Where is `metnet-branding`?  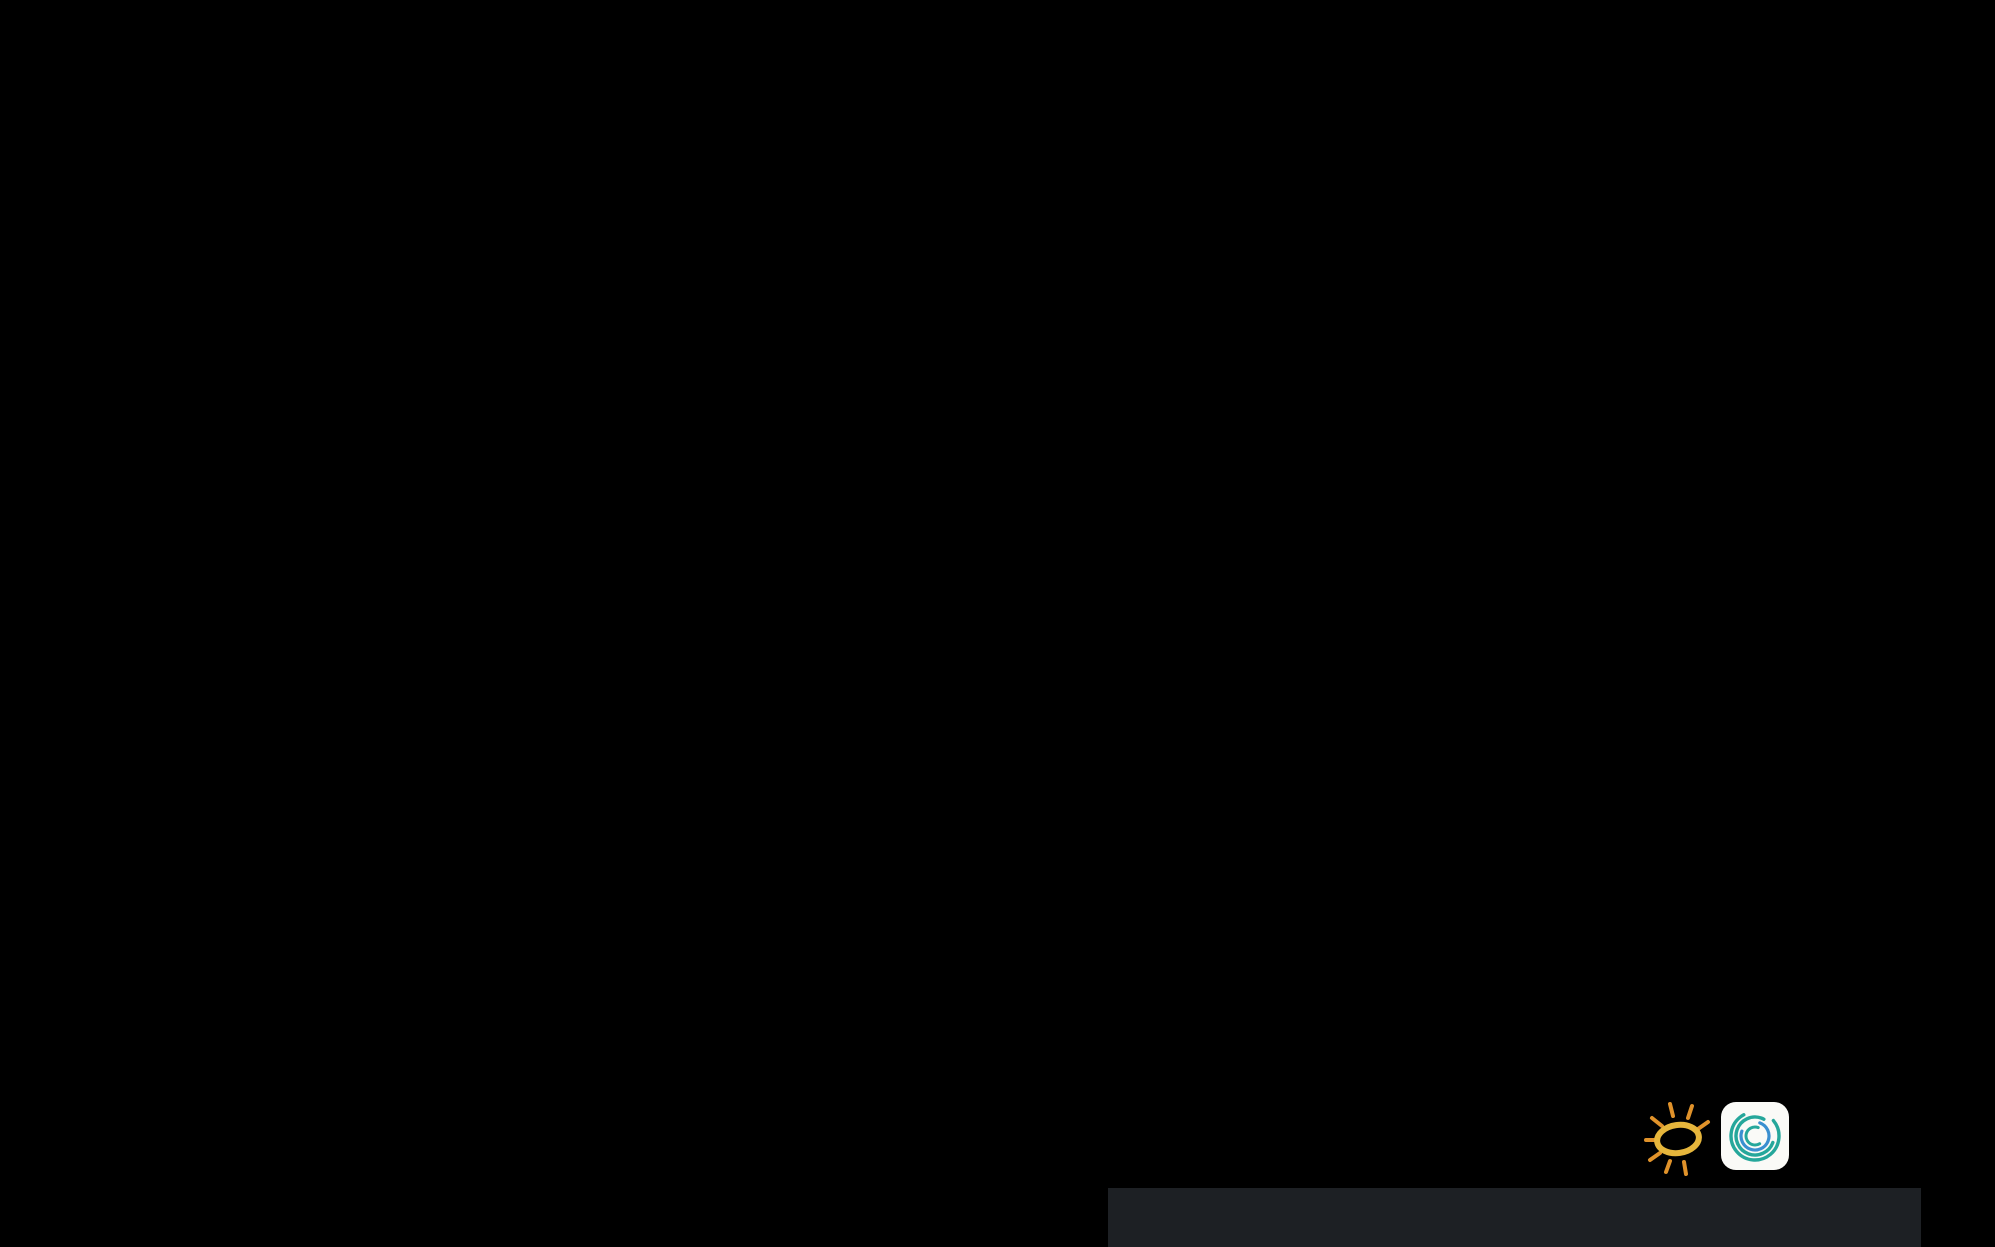 metnet-branding is located at coordinates (1715, 1136).